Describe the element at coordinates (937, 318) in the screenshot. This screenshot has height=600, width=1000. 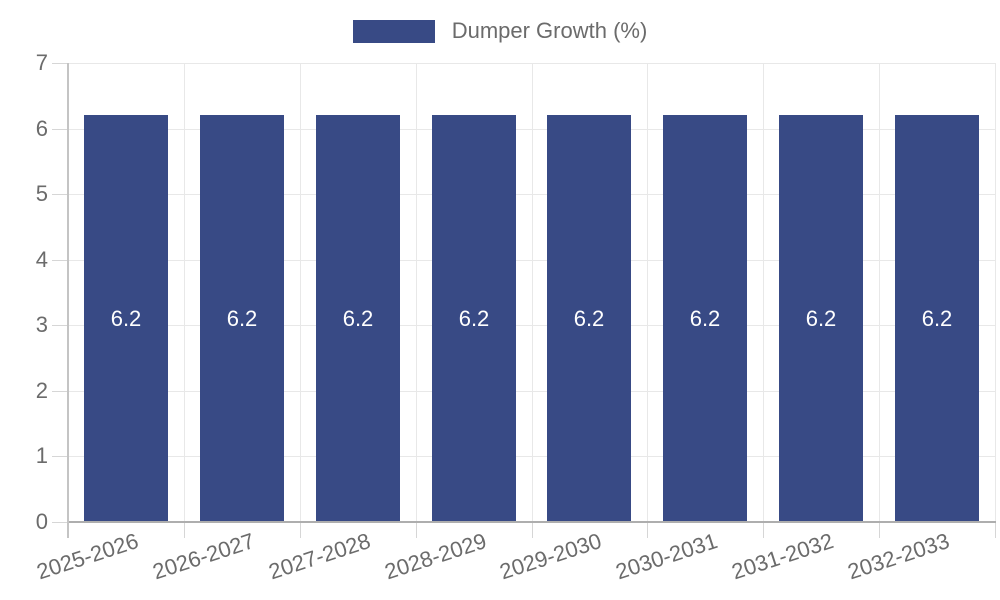
I see `bar-2032-2033` at that location.